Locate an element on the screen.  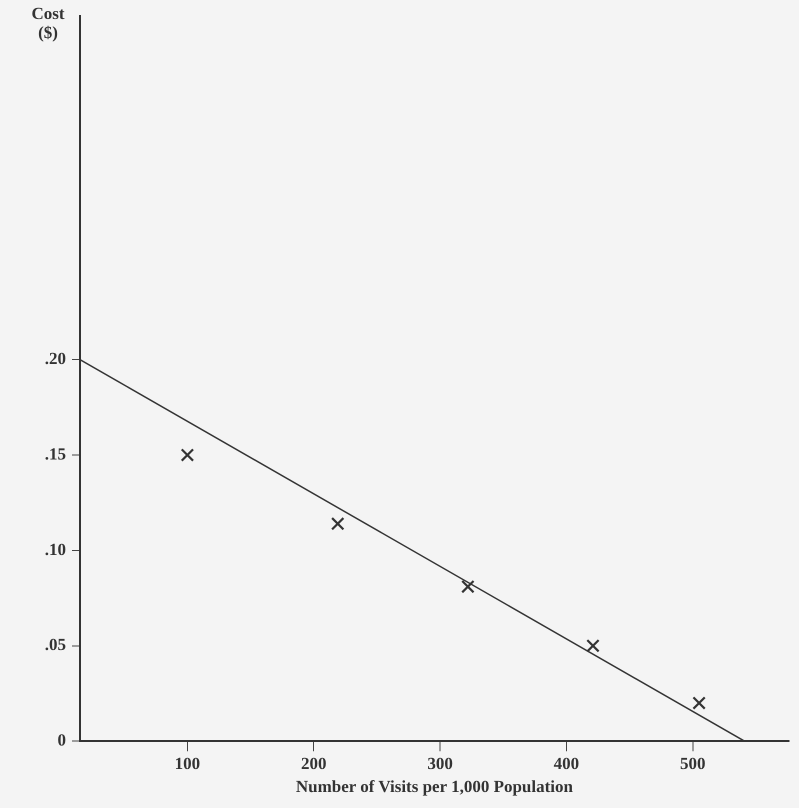
x-tick-label: 200 is located at coordinates (313, 763).